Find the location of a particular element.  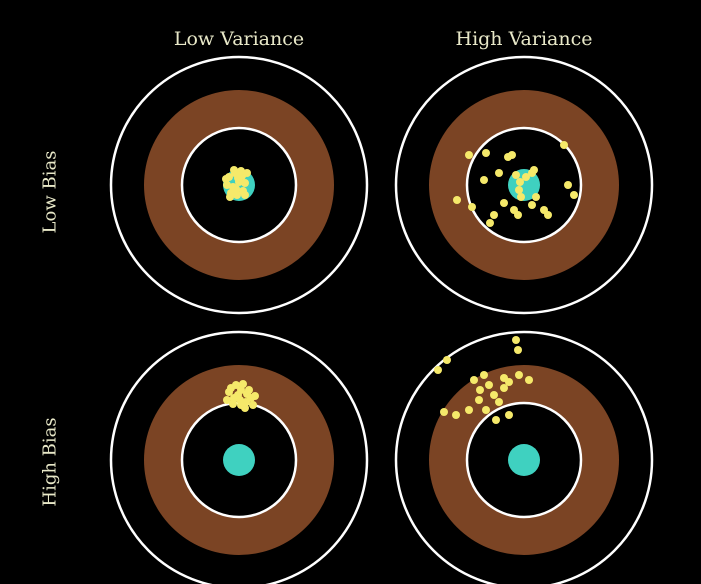

shots-low-bias-low-variance is located at coordinates (236, 183).